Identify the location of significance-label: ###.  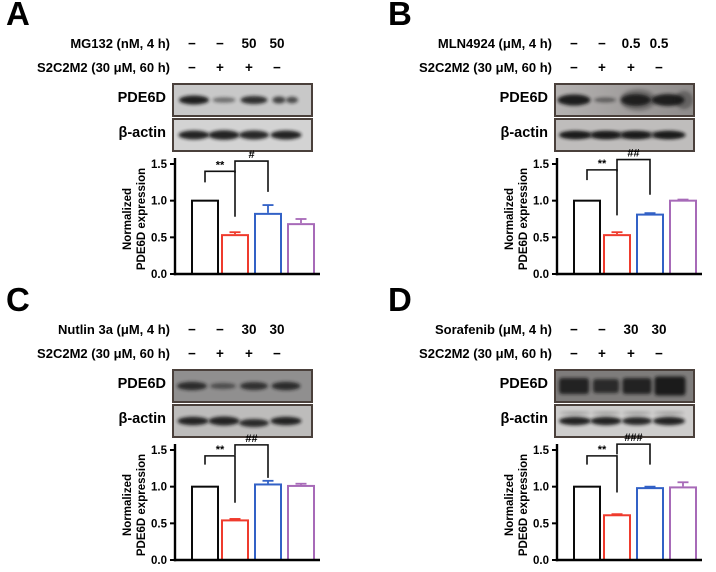
(633, 438).